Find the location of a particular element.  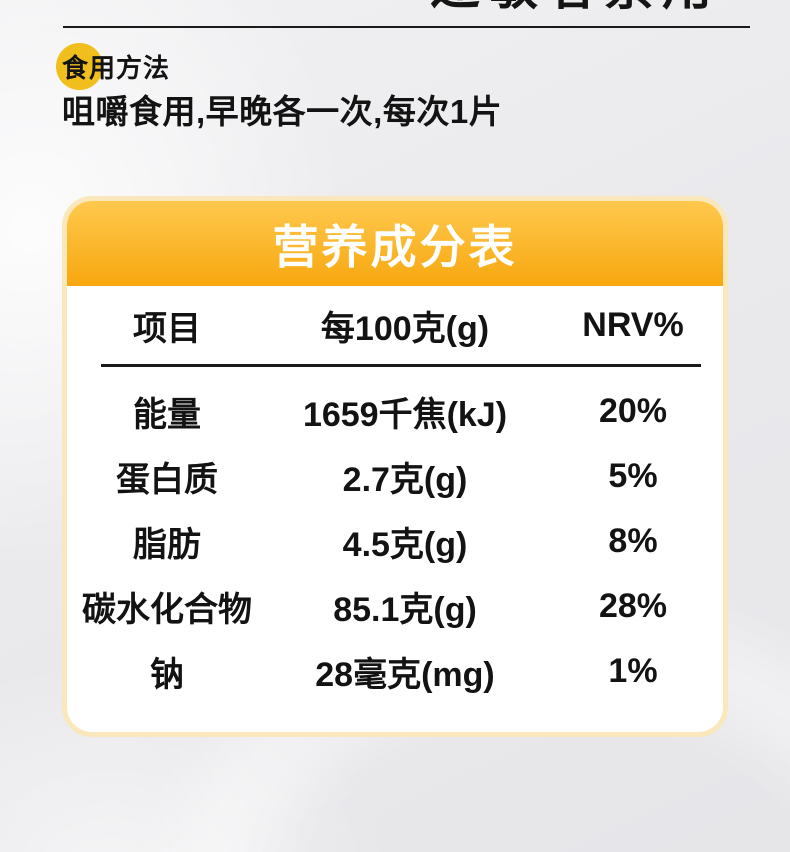

section-divider is located at coordinates (406, 27).